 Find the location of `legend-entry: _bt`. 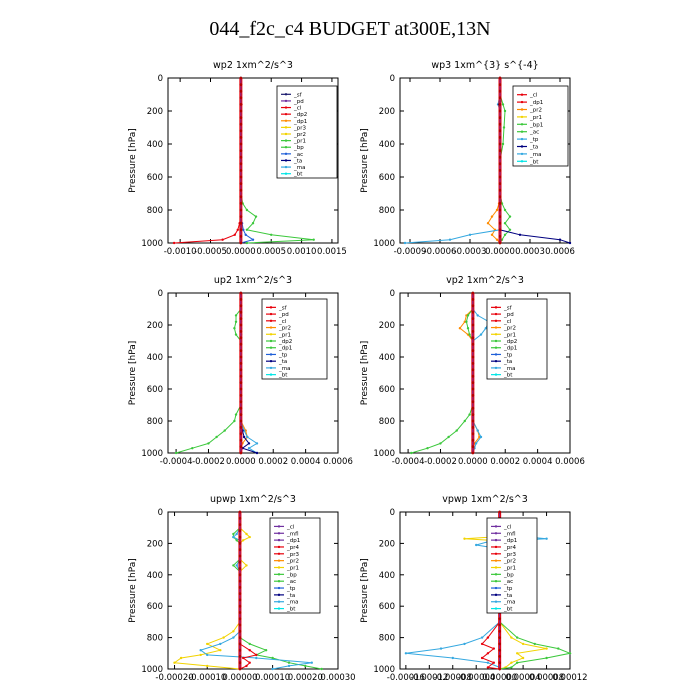

legend-entry: _bt is located at coordinates (508, 376).